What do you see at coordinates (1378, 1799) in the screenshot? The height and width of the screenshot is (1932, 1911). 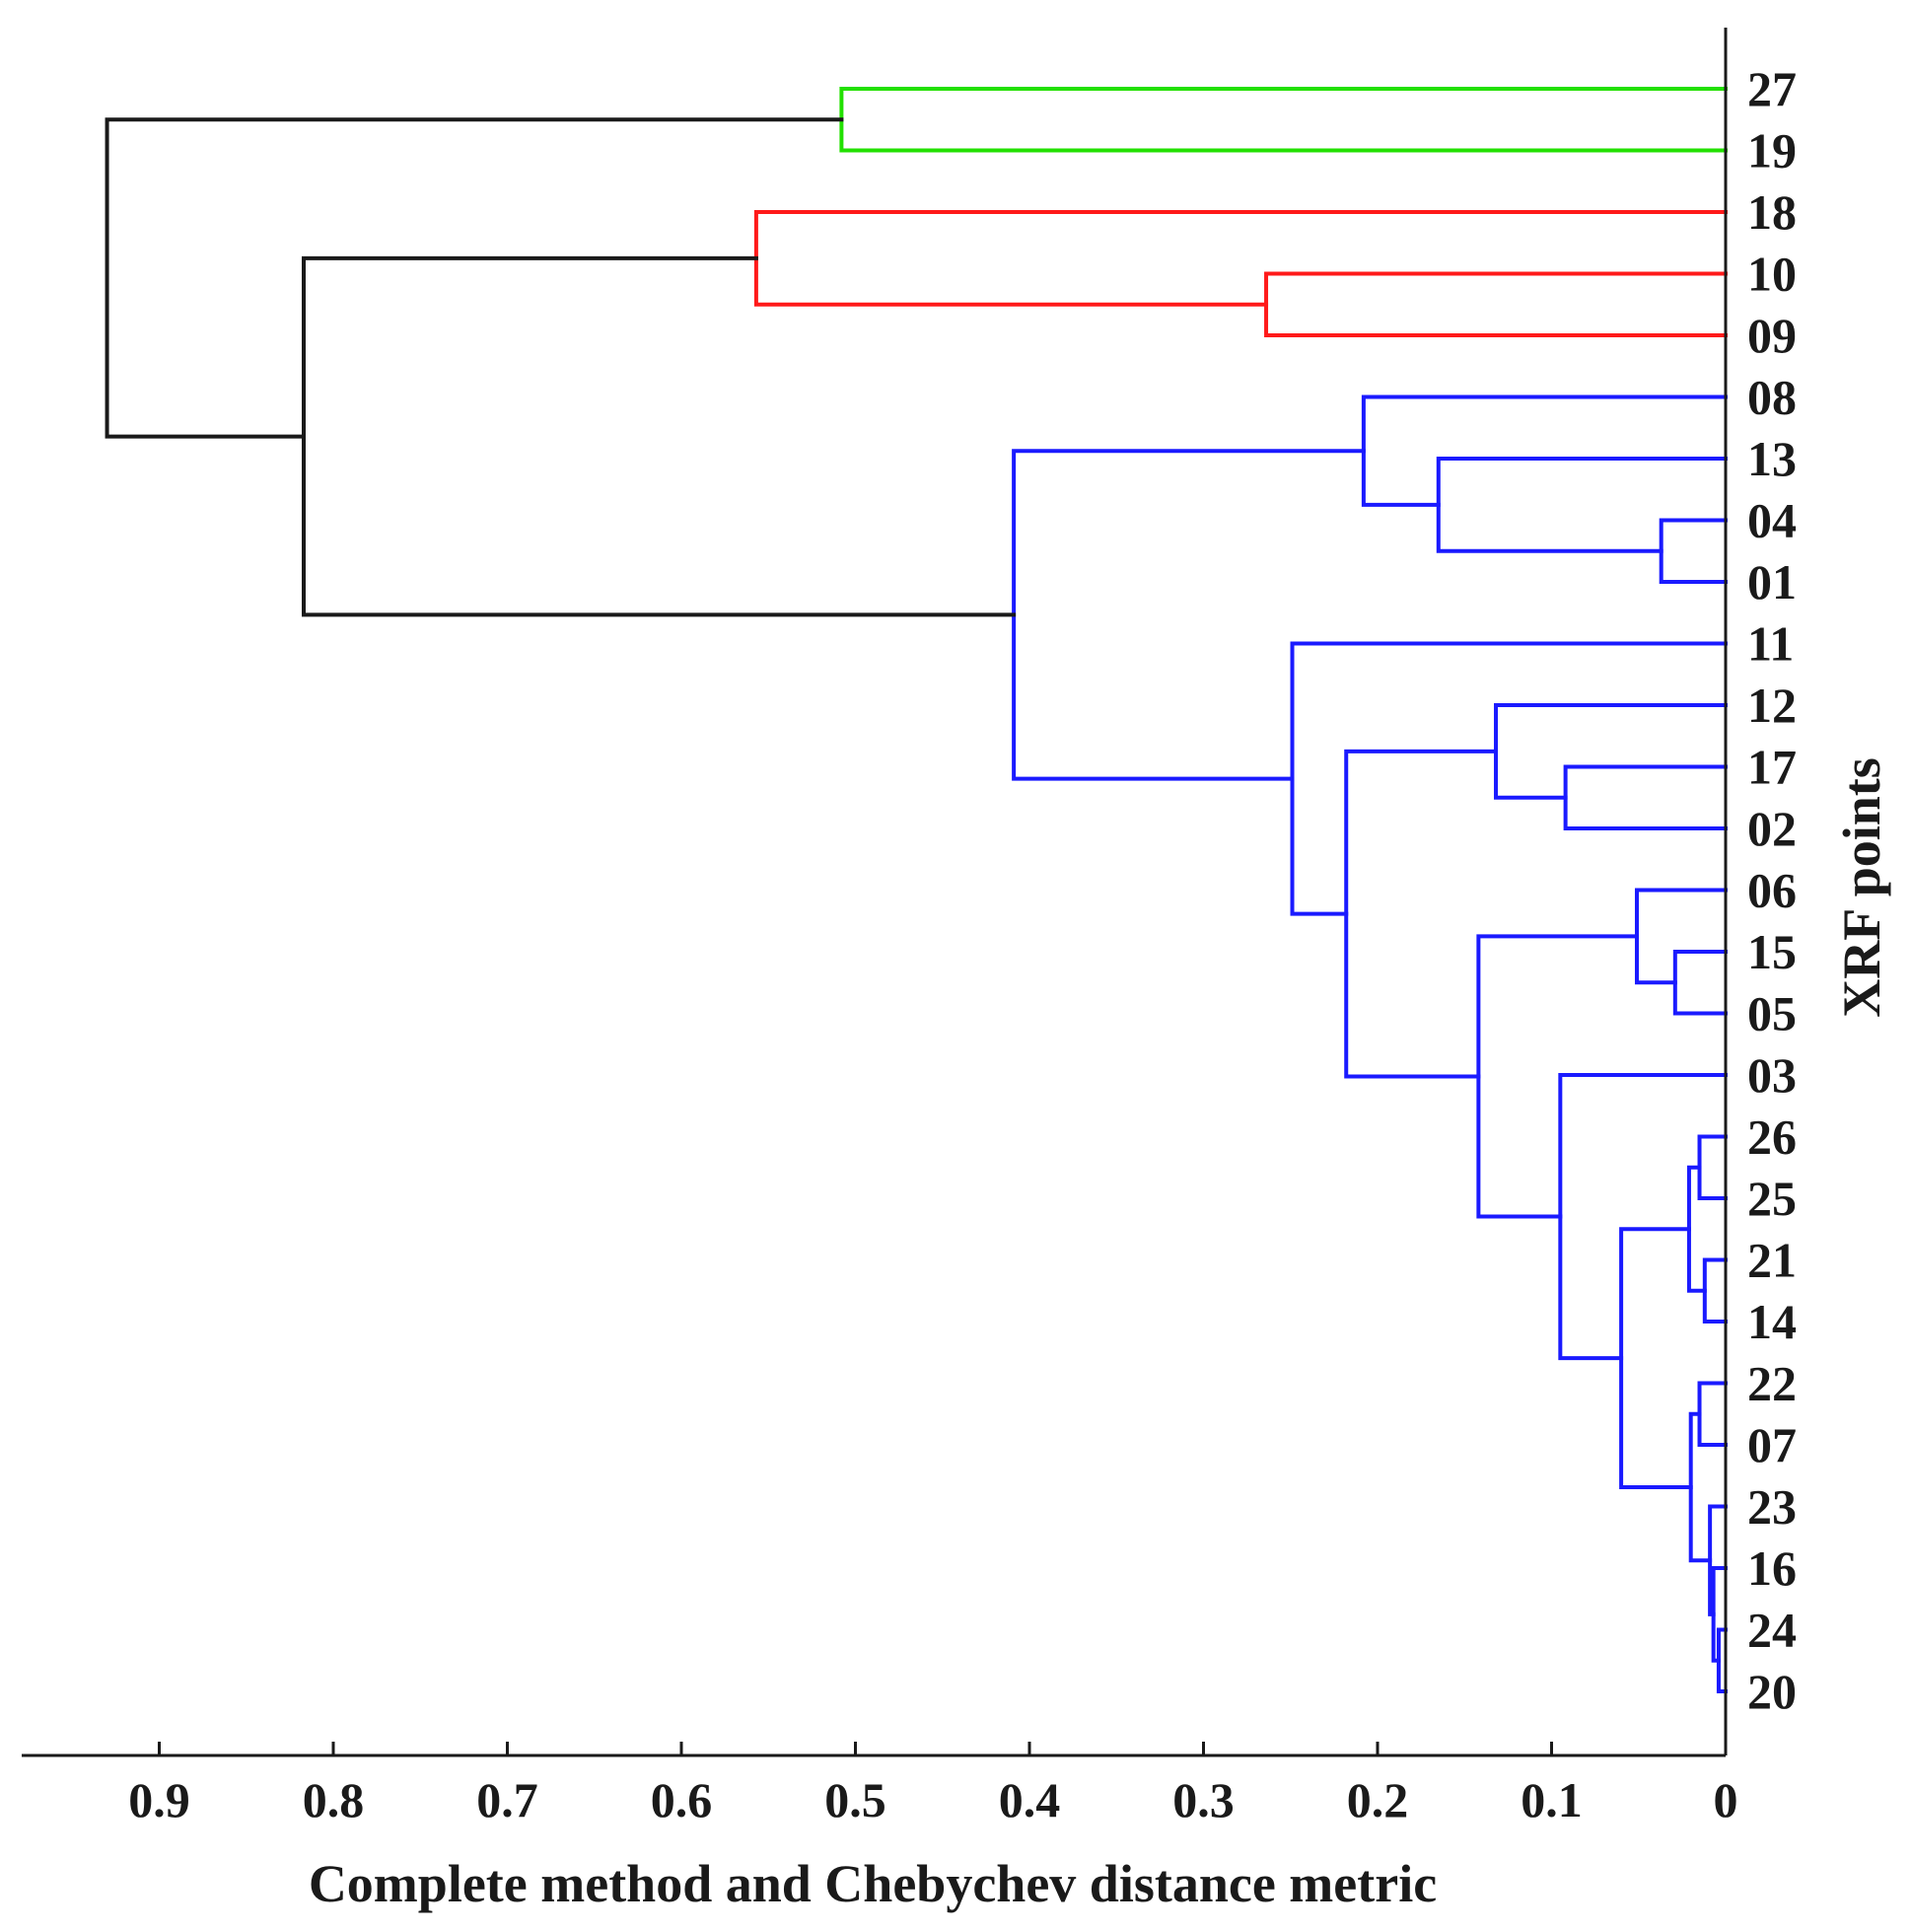 I see `x-tick-label: 0.2` at bounding box center [1378, 1799].